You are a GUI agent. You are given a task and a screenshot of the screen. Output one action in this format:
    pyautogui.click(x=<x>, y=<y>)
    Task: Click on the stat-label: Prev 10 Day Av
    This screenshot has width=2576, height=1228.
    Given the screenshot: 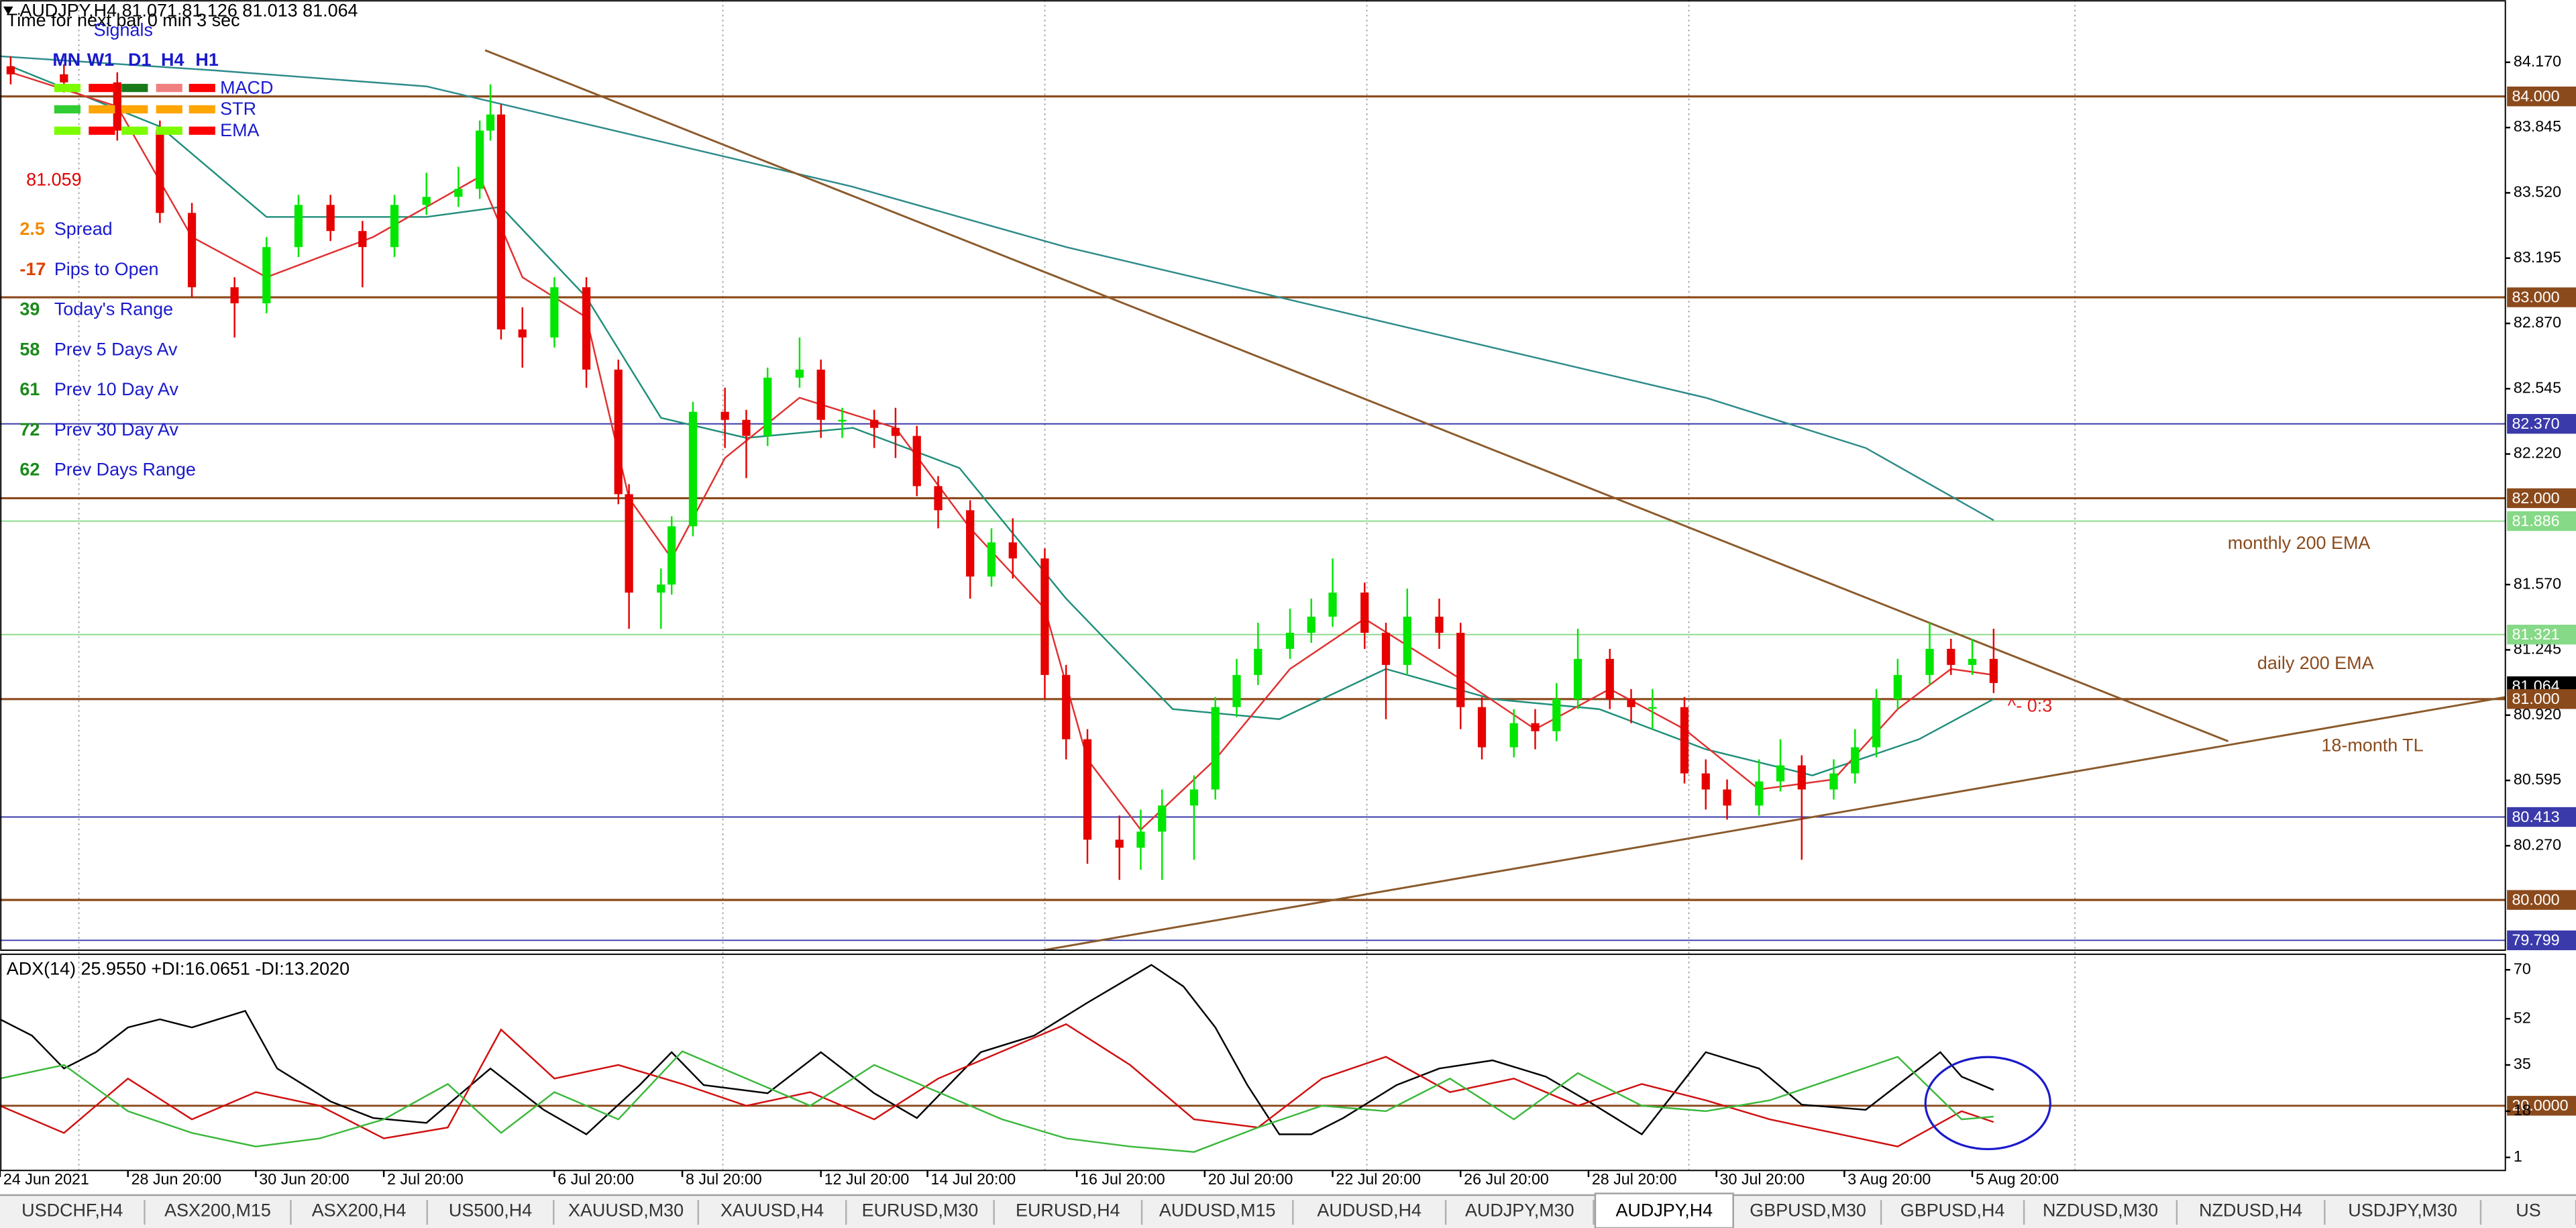 What is the action you would take?
    pyautogui.click(x=116, y=389)
    